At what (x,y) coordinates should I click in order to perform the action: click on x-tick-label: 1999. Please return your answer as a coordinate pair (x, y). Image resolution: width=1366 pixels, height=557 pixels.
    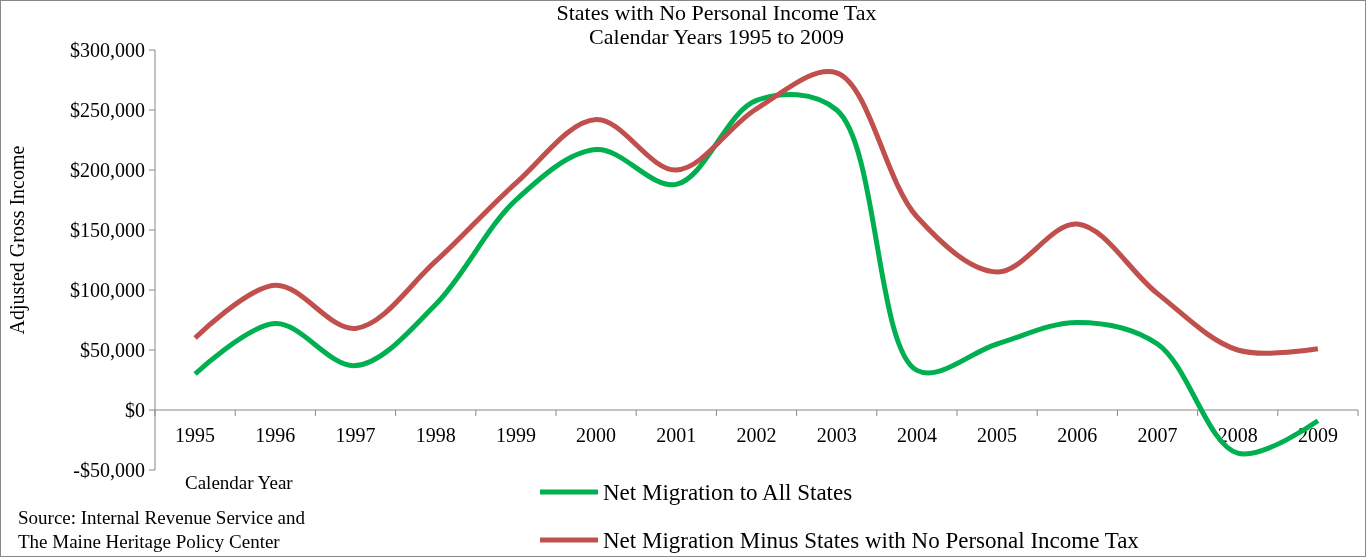
    Looking at the image, I should click on (515, 435).